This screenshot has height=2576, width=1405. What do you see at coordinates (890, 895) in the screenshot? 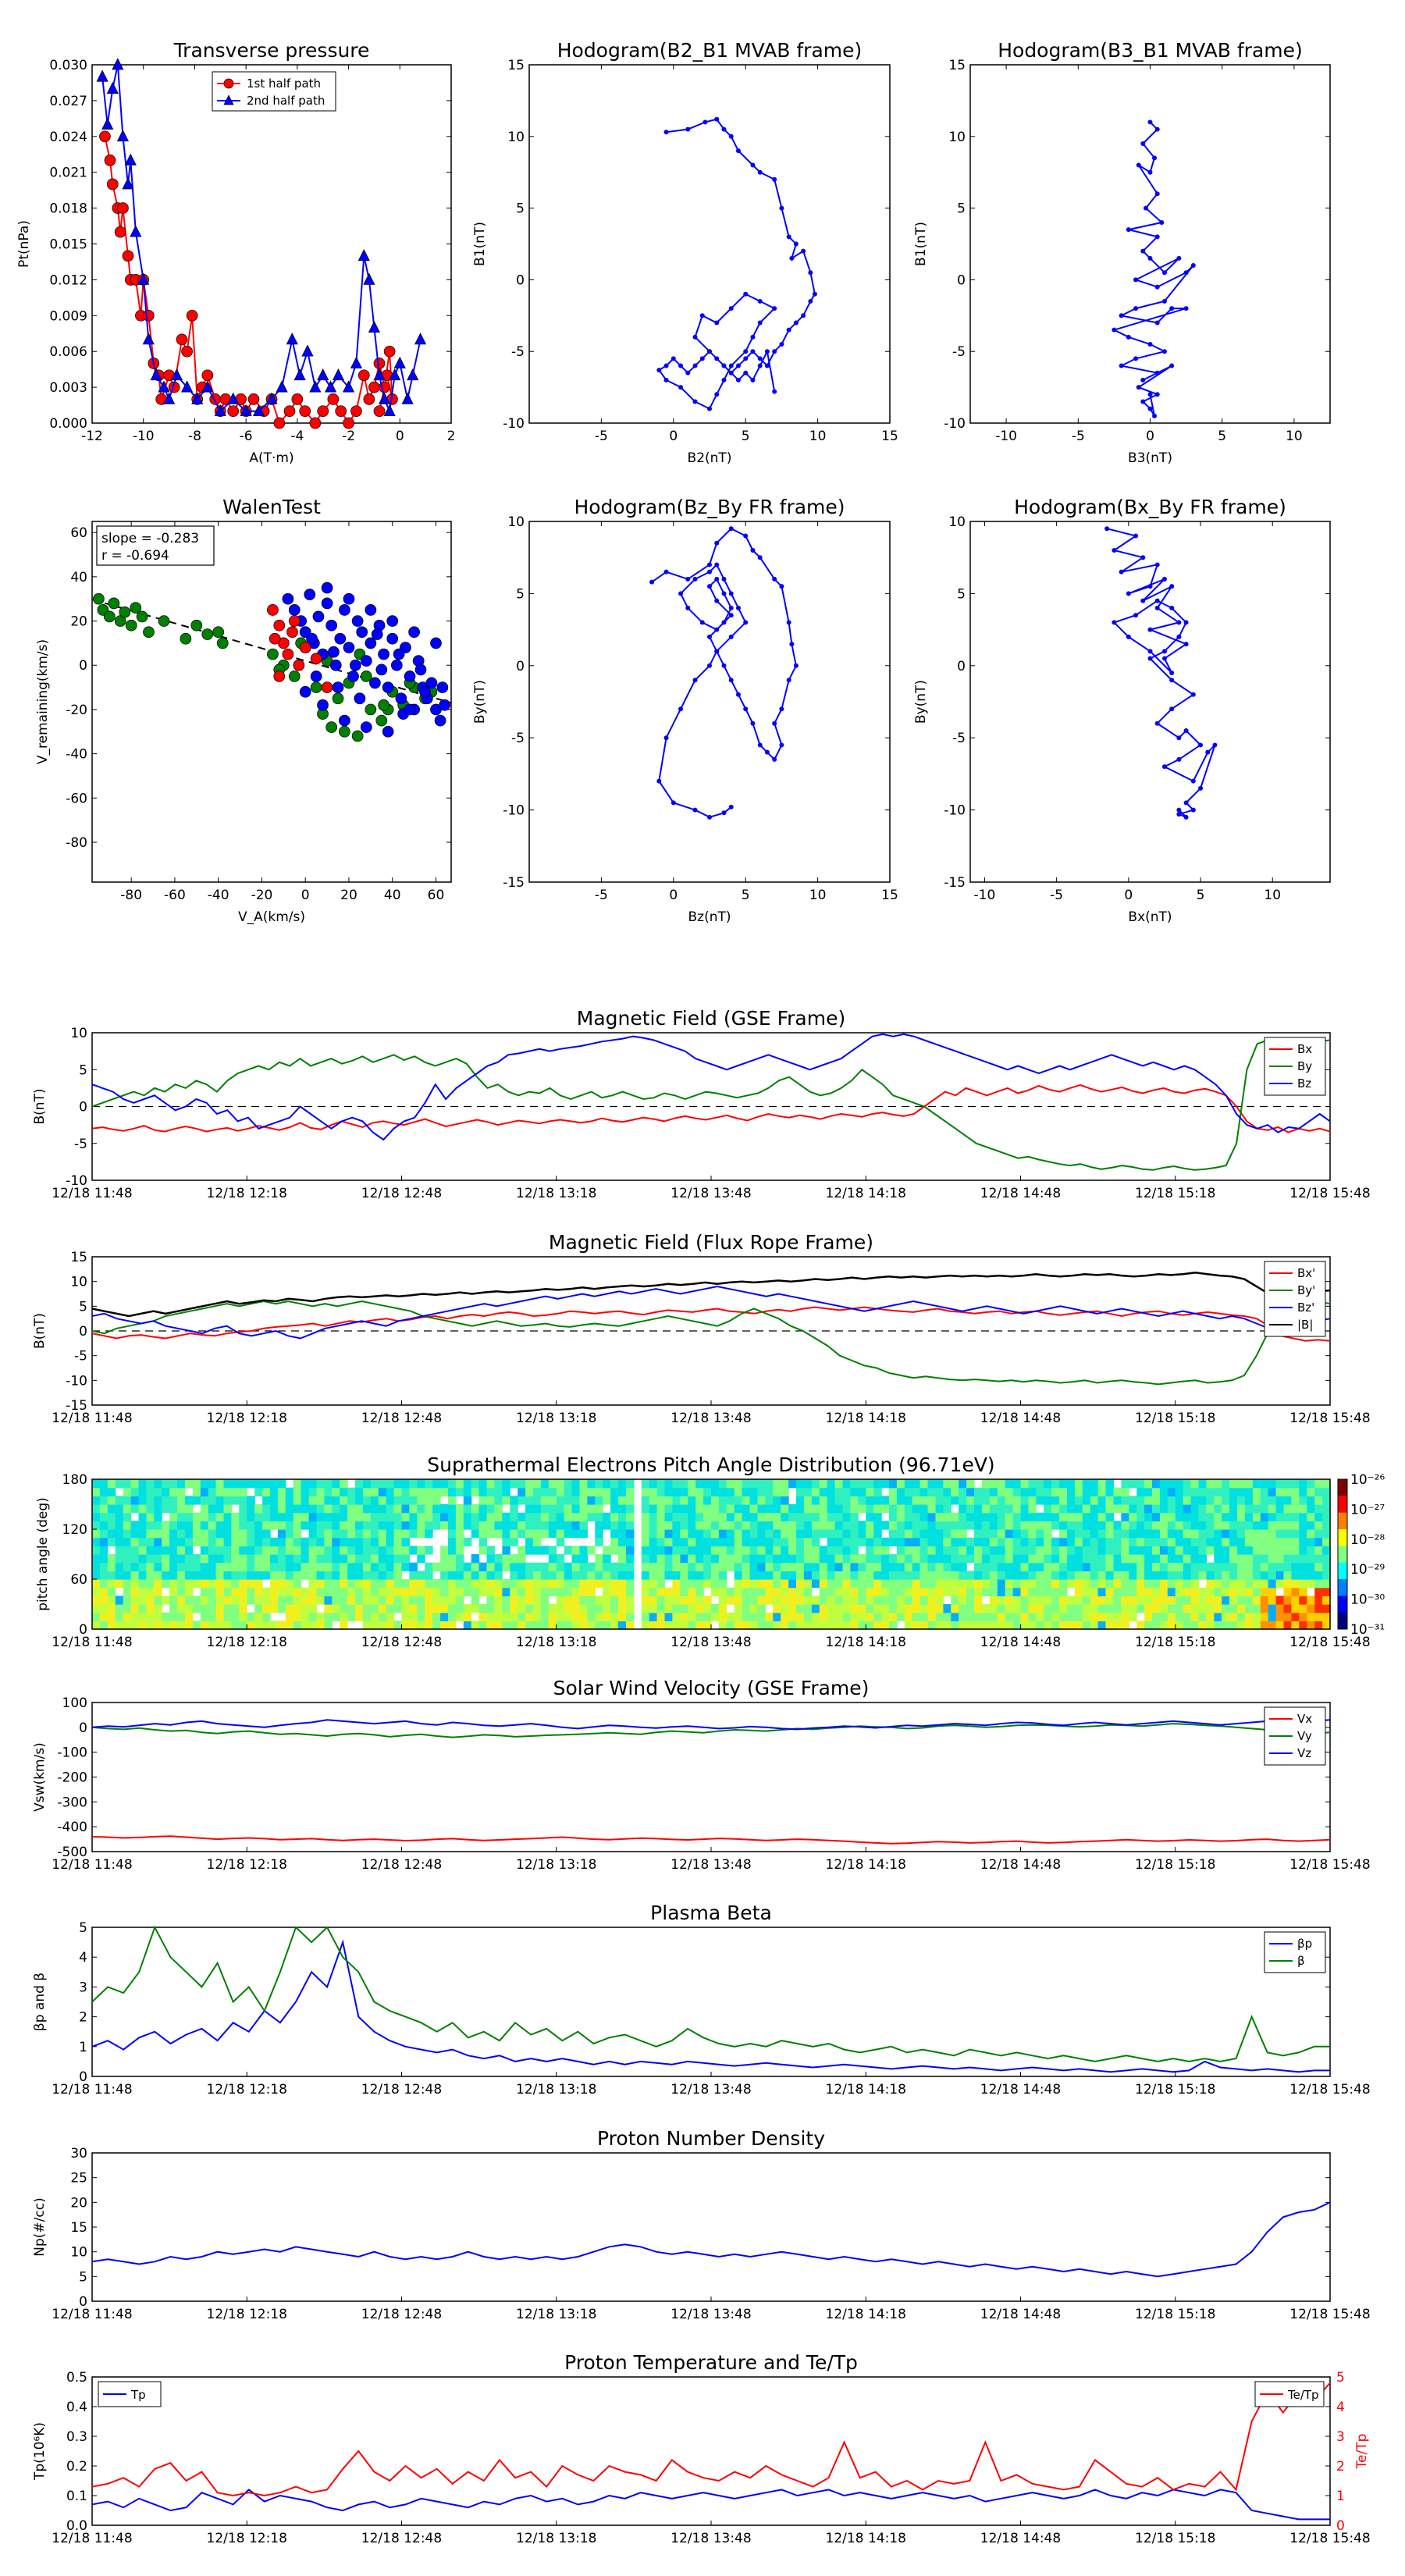
I see `x-tick-label: 15` at bounding box center [890, 895].